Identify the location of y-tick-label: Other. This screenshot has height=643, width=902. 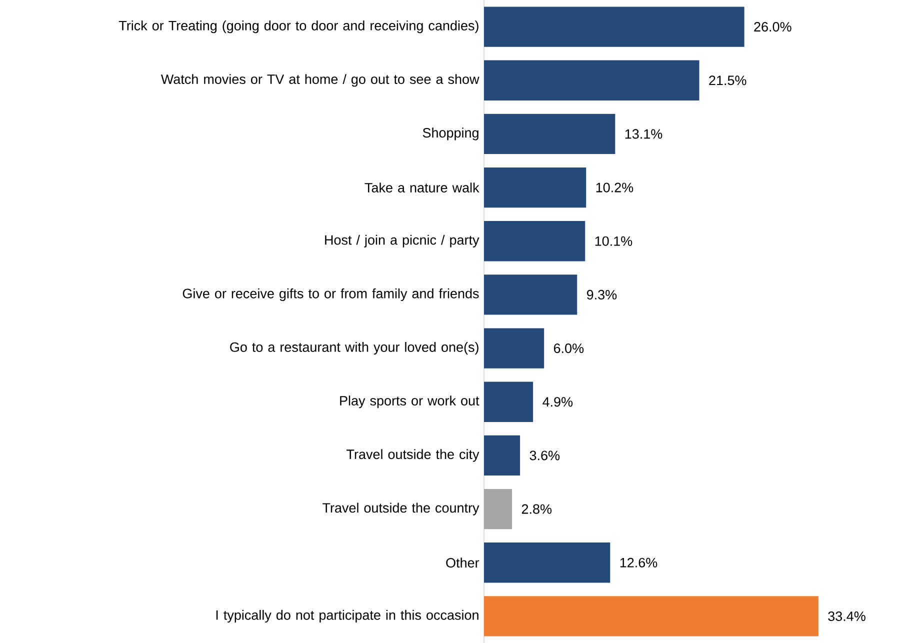
(463, 563).